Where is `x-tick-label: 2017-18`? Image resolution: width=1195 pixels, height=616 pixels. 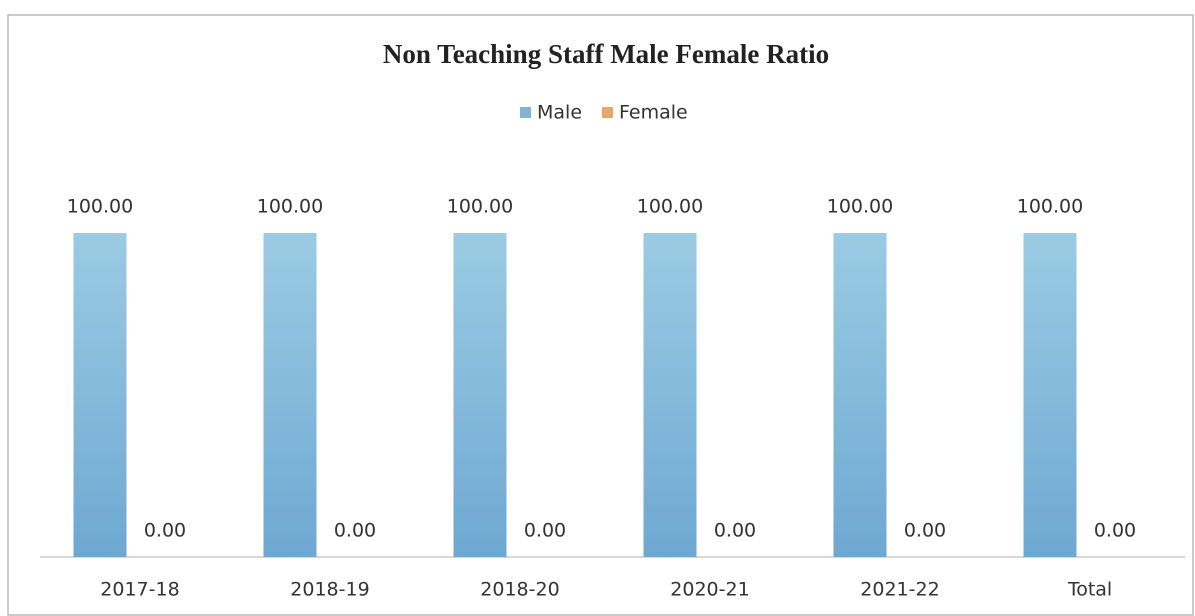
x-tick-label: 2017-18 is located at coordinates (139, 590).